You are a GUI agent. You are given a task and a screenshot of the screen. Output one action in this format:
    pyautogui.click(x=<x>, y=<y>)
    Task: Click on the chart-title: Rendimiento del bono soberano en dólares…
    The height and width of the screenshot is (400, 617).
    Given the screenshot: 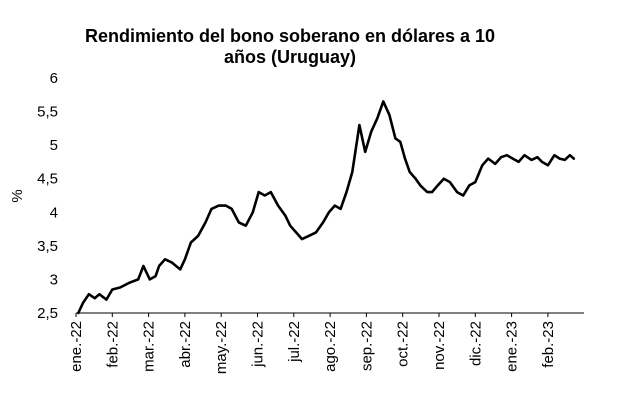 What is the action you would take?
    pyautogui.click(x=290, y=47)
    